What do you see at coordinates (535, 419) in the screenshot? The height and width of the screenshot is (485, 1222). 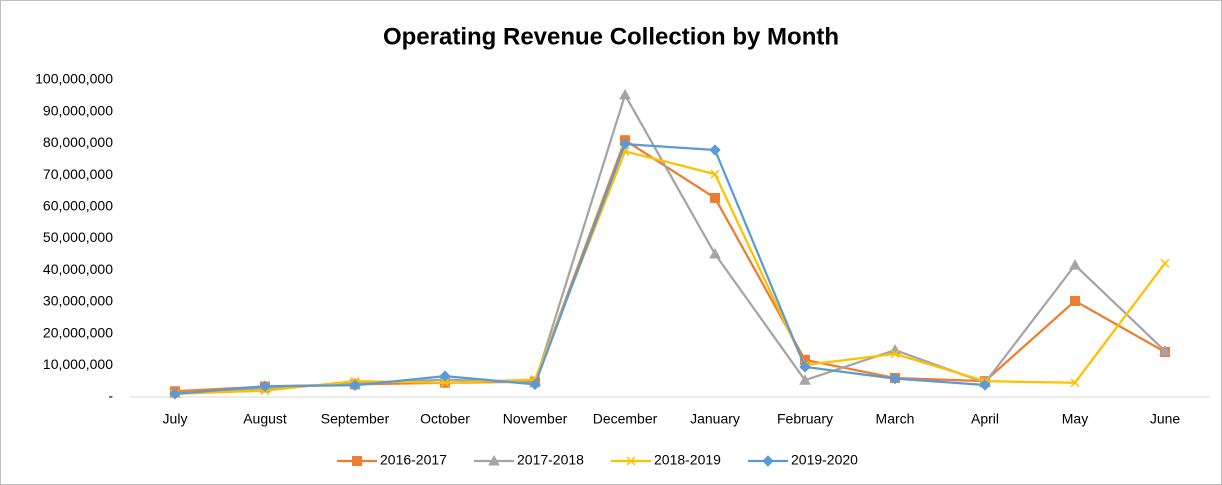 I see `x-tick-label: November` at bounding box center [535, 419].